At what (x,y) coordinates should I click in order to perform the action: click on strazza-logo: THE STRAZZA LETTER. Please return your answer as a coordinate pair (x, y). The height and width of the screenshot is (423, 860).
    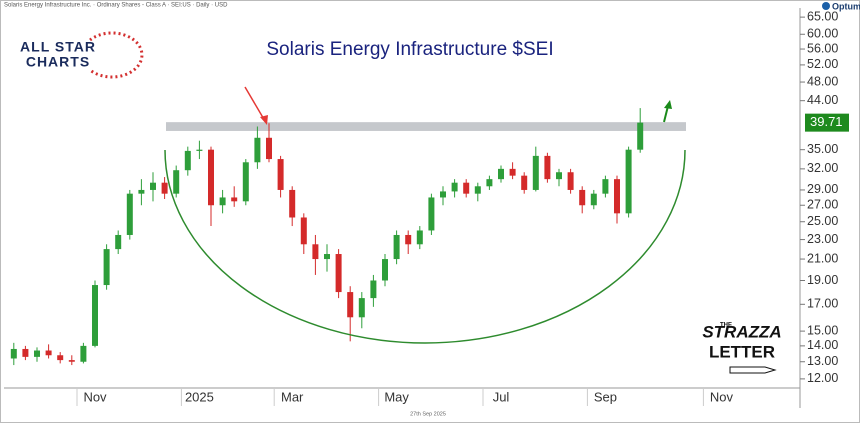
    Looking at the image, I should click on (742, 348).